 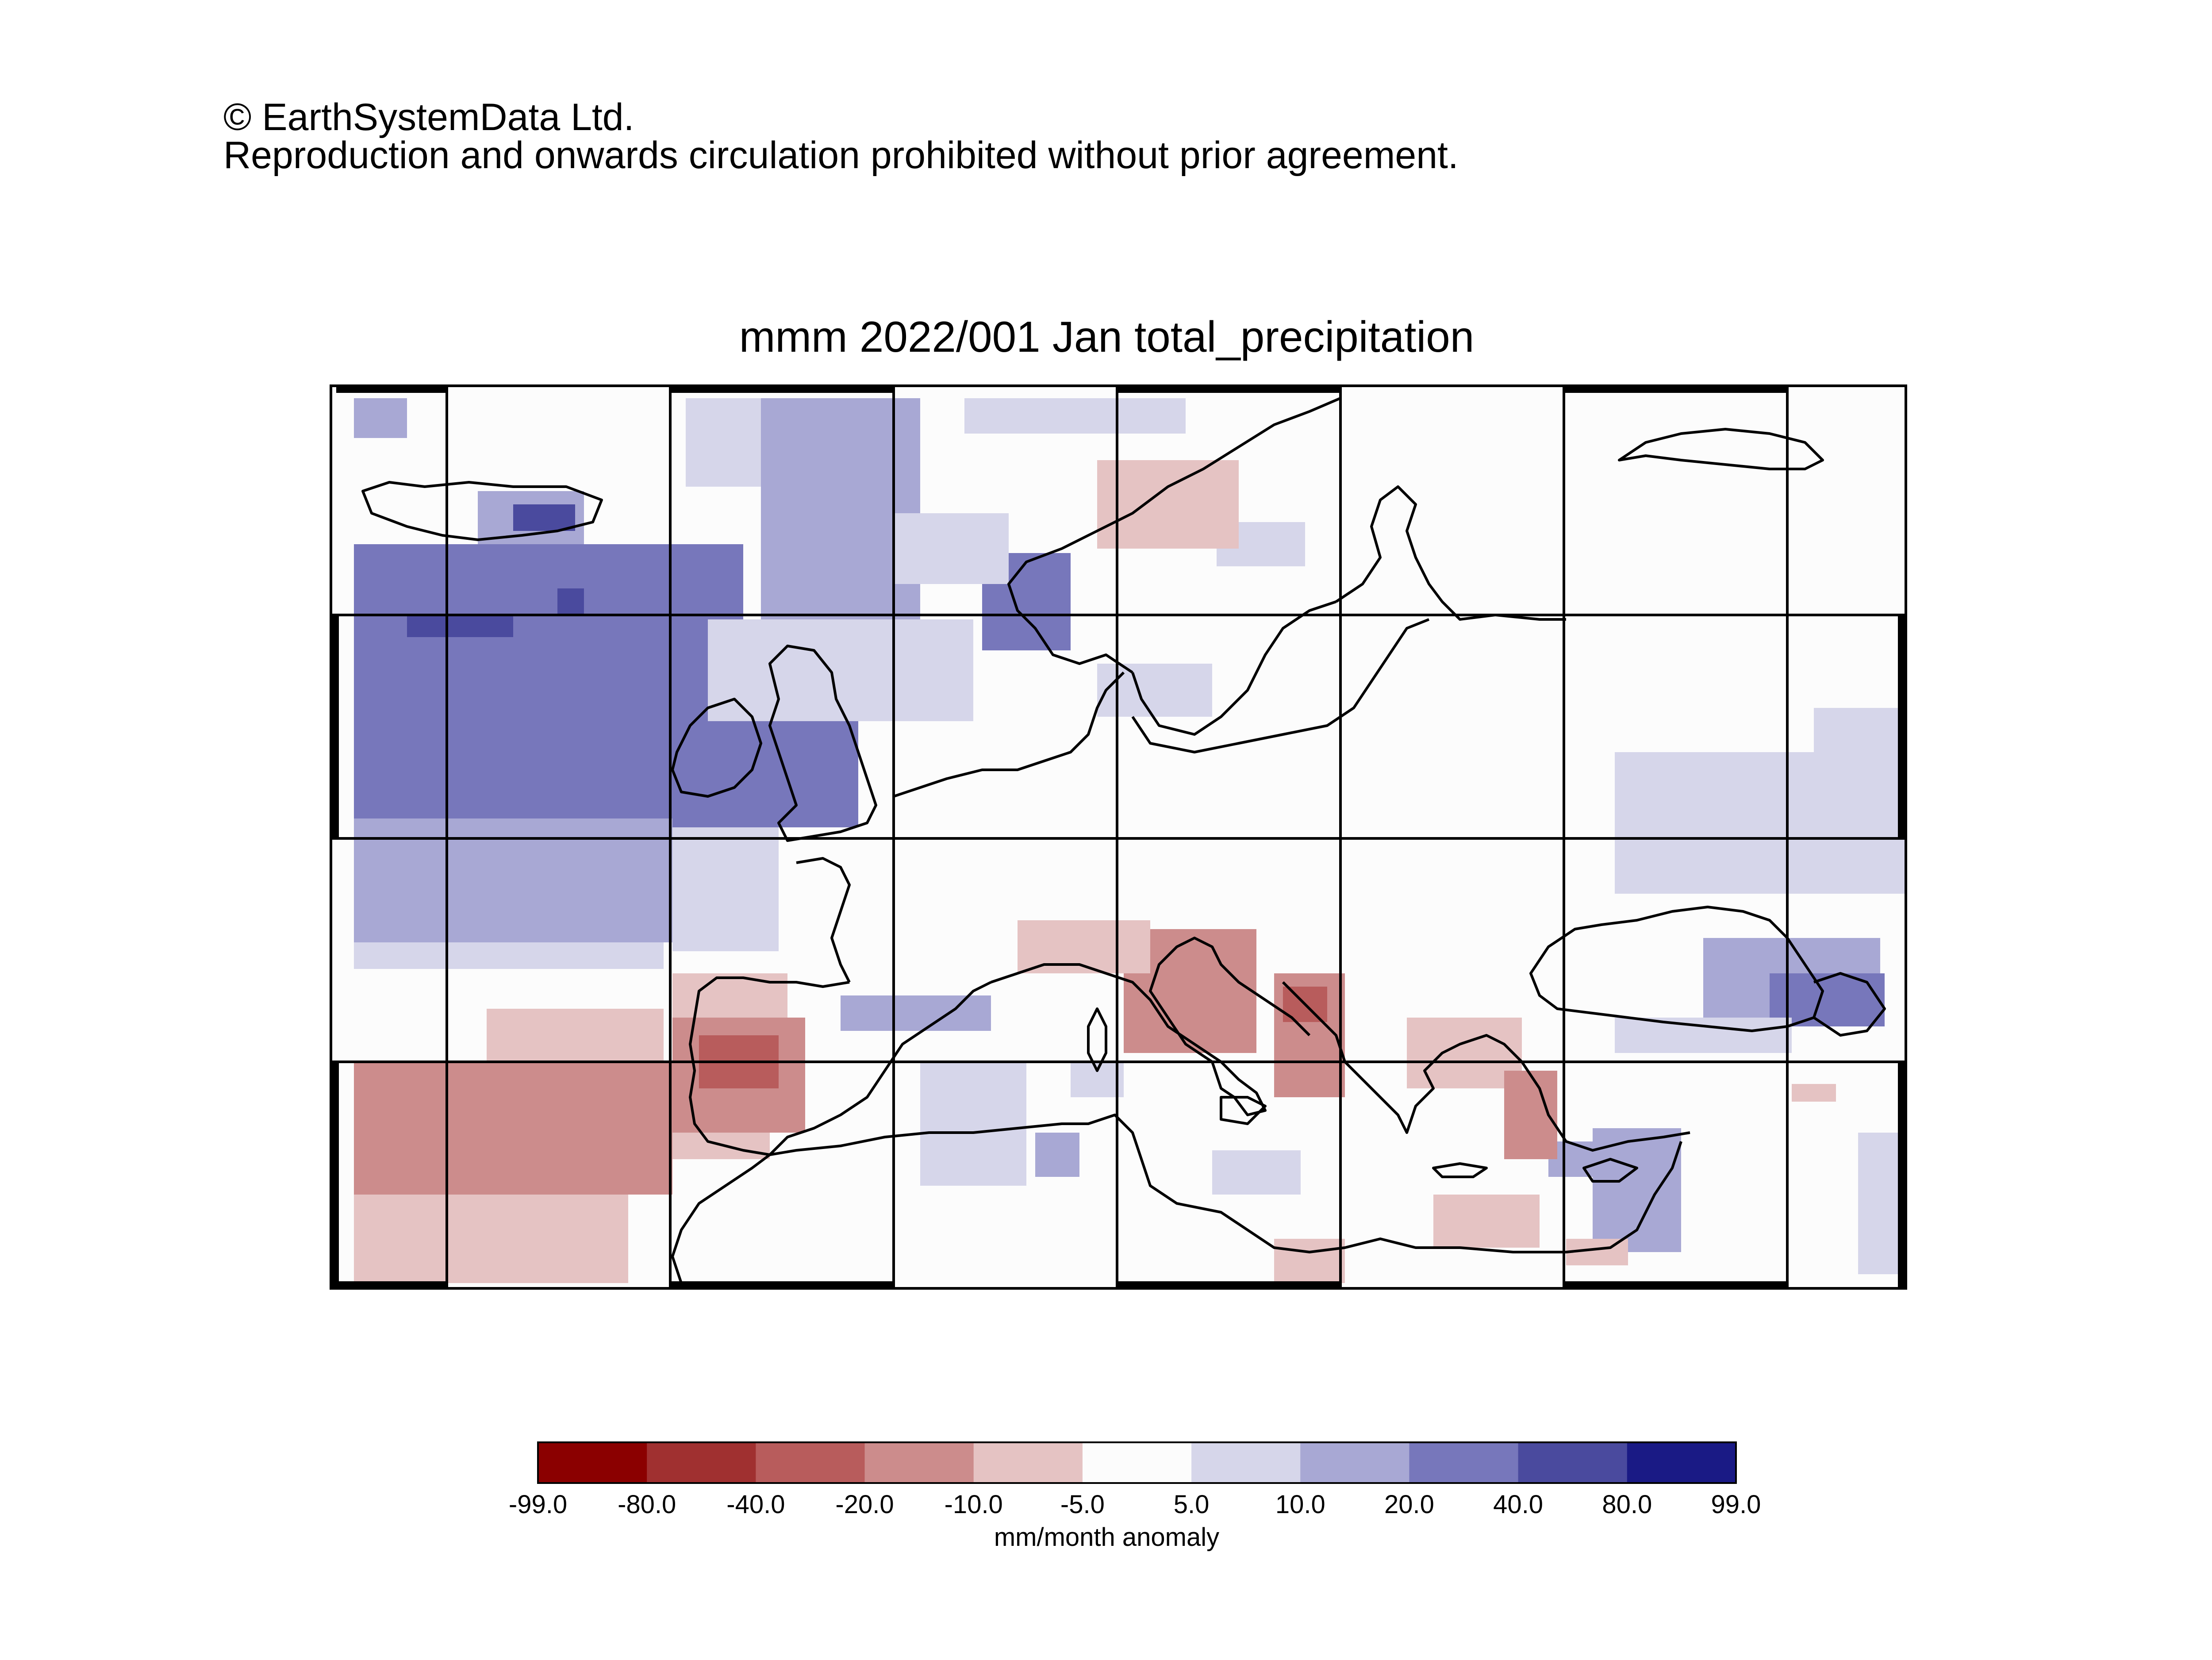 What do you see at coordinates (1850, 1004) in the screenshot?
I see `caspian-coast` at bounding box center [1850, 1004].